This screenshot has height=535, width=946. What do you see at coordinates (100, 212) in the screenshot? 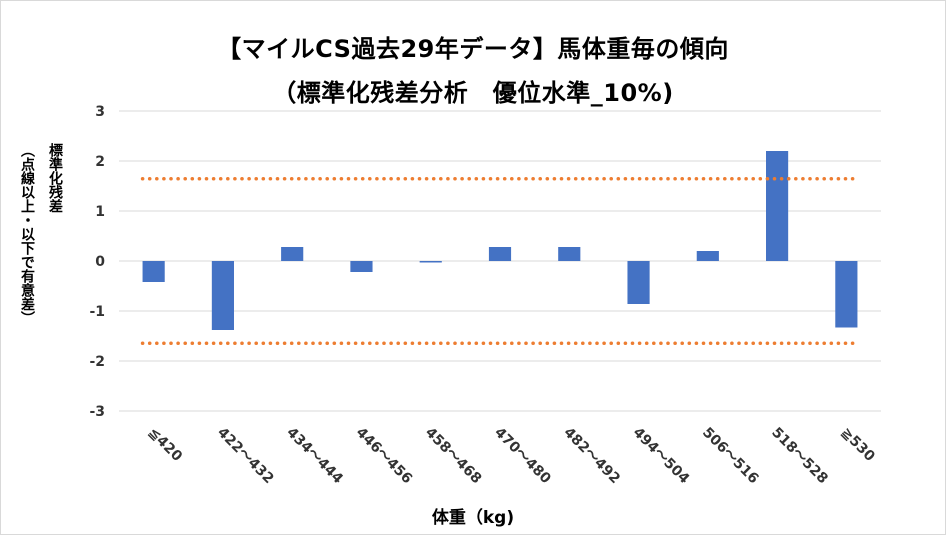
I see `y-tick-label: 1` at bounding box center [100, 212].